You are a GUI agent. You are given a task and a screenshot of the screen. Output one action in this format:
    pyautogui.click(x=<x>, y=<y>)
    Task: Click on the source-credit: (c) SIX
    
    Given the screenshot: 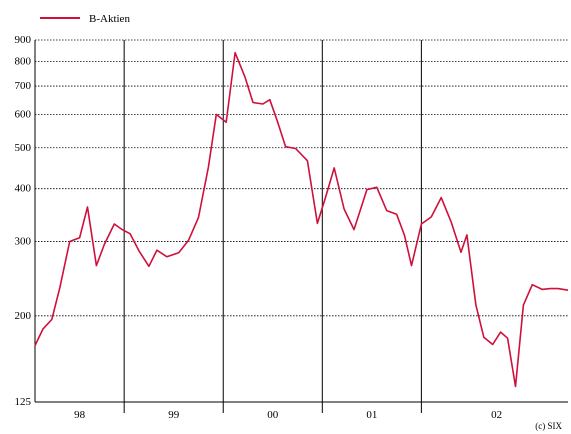 What is the action you would take?
    pyautogui.click(x=548, y=426)
    